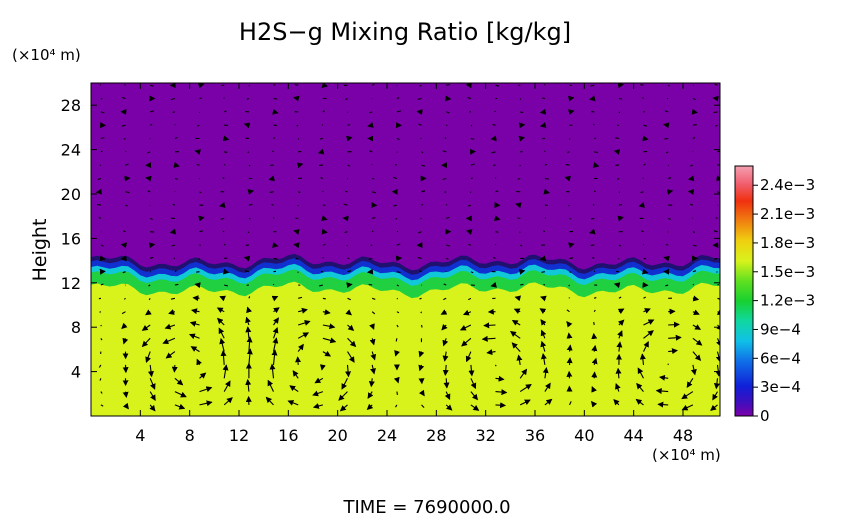 The width and height of the screenshot is (854, 519). What do you see at coordinates (337, 435) in the screenshot?
I see `x-tick-label: 20` at bounding box center [337, 435].